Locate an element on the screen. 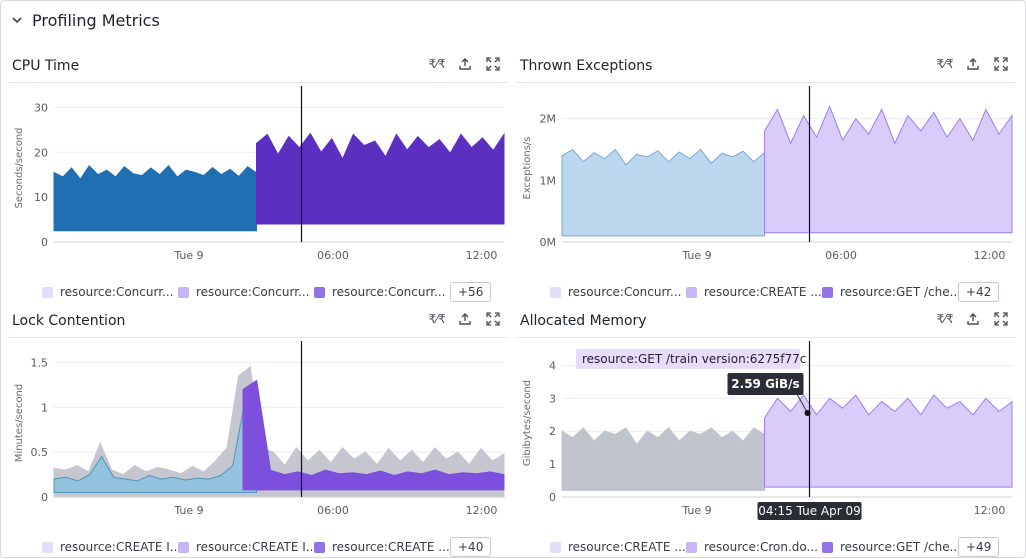 Image resolution: width=1026 pixels, height=559 pixels. panel-title: Allocated Memory is located at coordinates (583, 321).